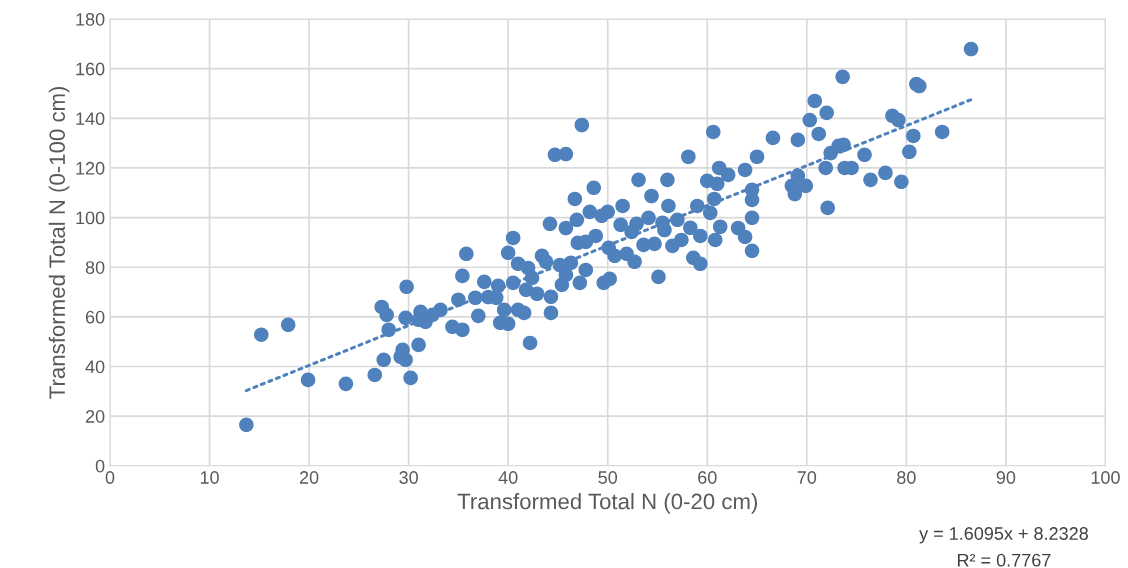  I want to click on y-tick-label: 120, so click(90, 168).